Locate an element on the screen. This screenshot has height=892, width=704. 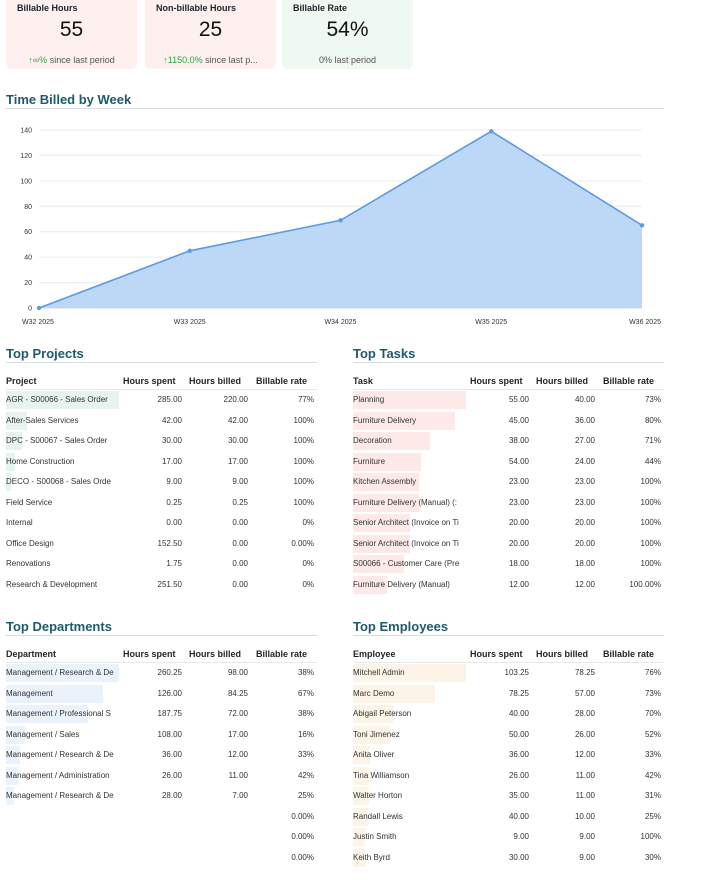
kpi-card-billable-hours: Billable Hours 55 ↑∞% since last period is located at coordinates (71, 34).